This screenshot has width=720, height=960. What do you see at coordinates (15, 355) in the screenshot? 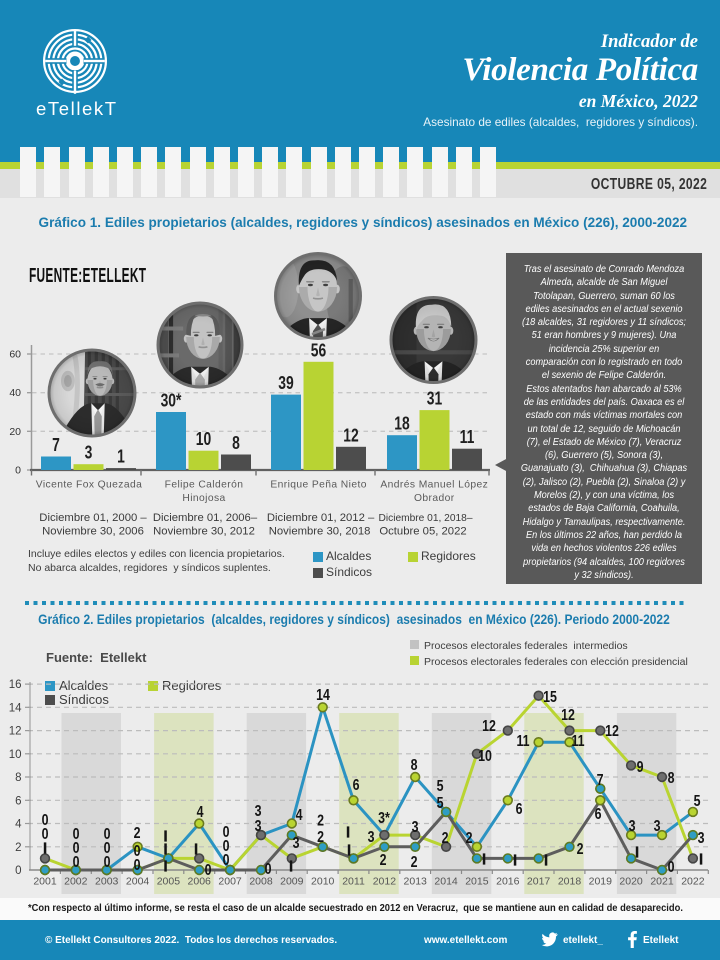
I see `svg-text: 60` at bounding box center [15, 355].